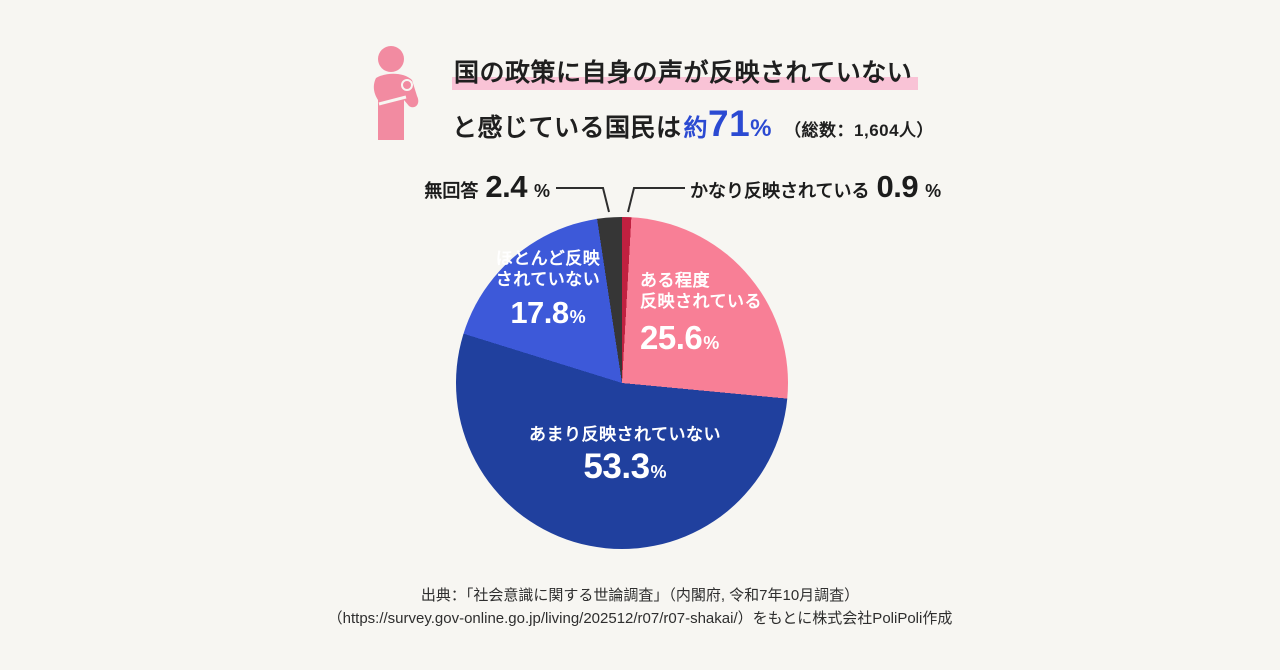 The height and width of the screenshot is (670, 1280). I want to click on callout-no-answer-unit: %, so click(541, 191).